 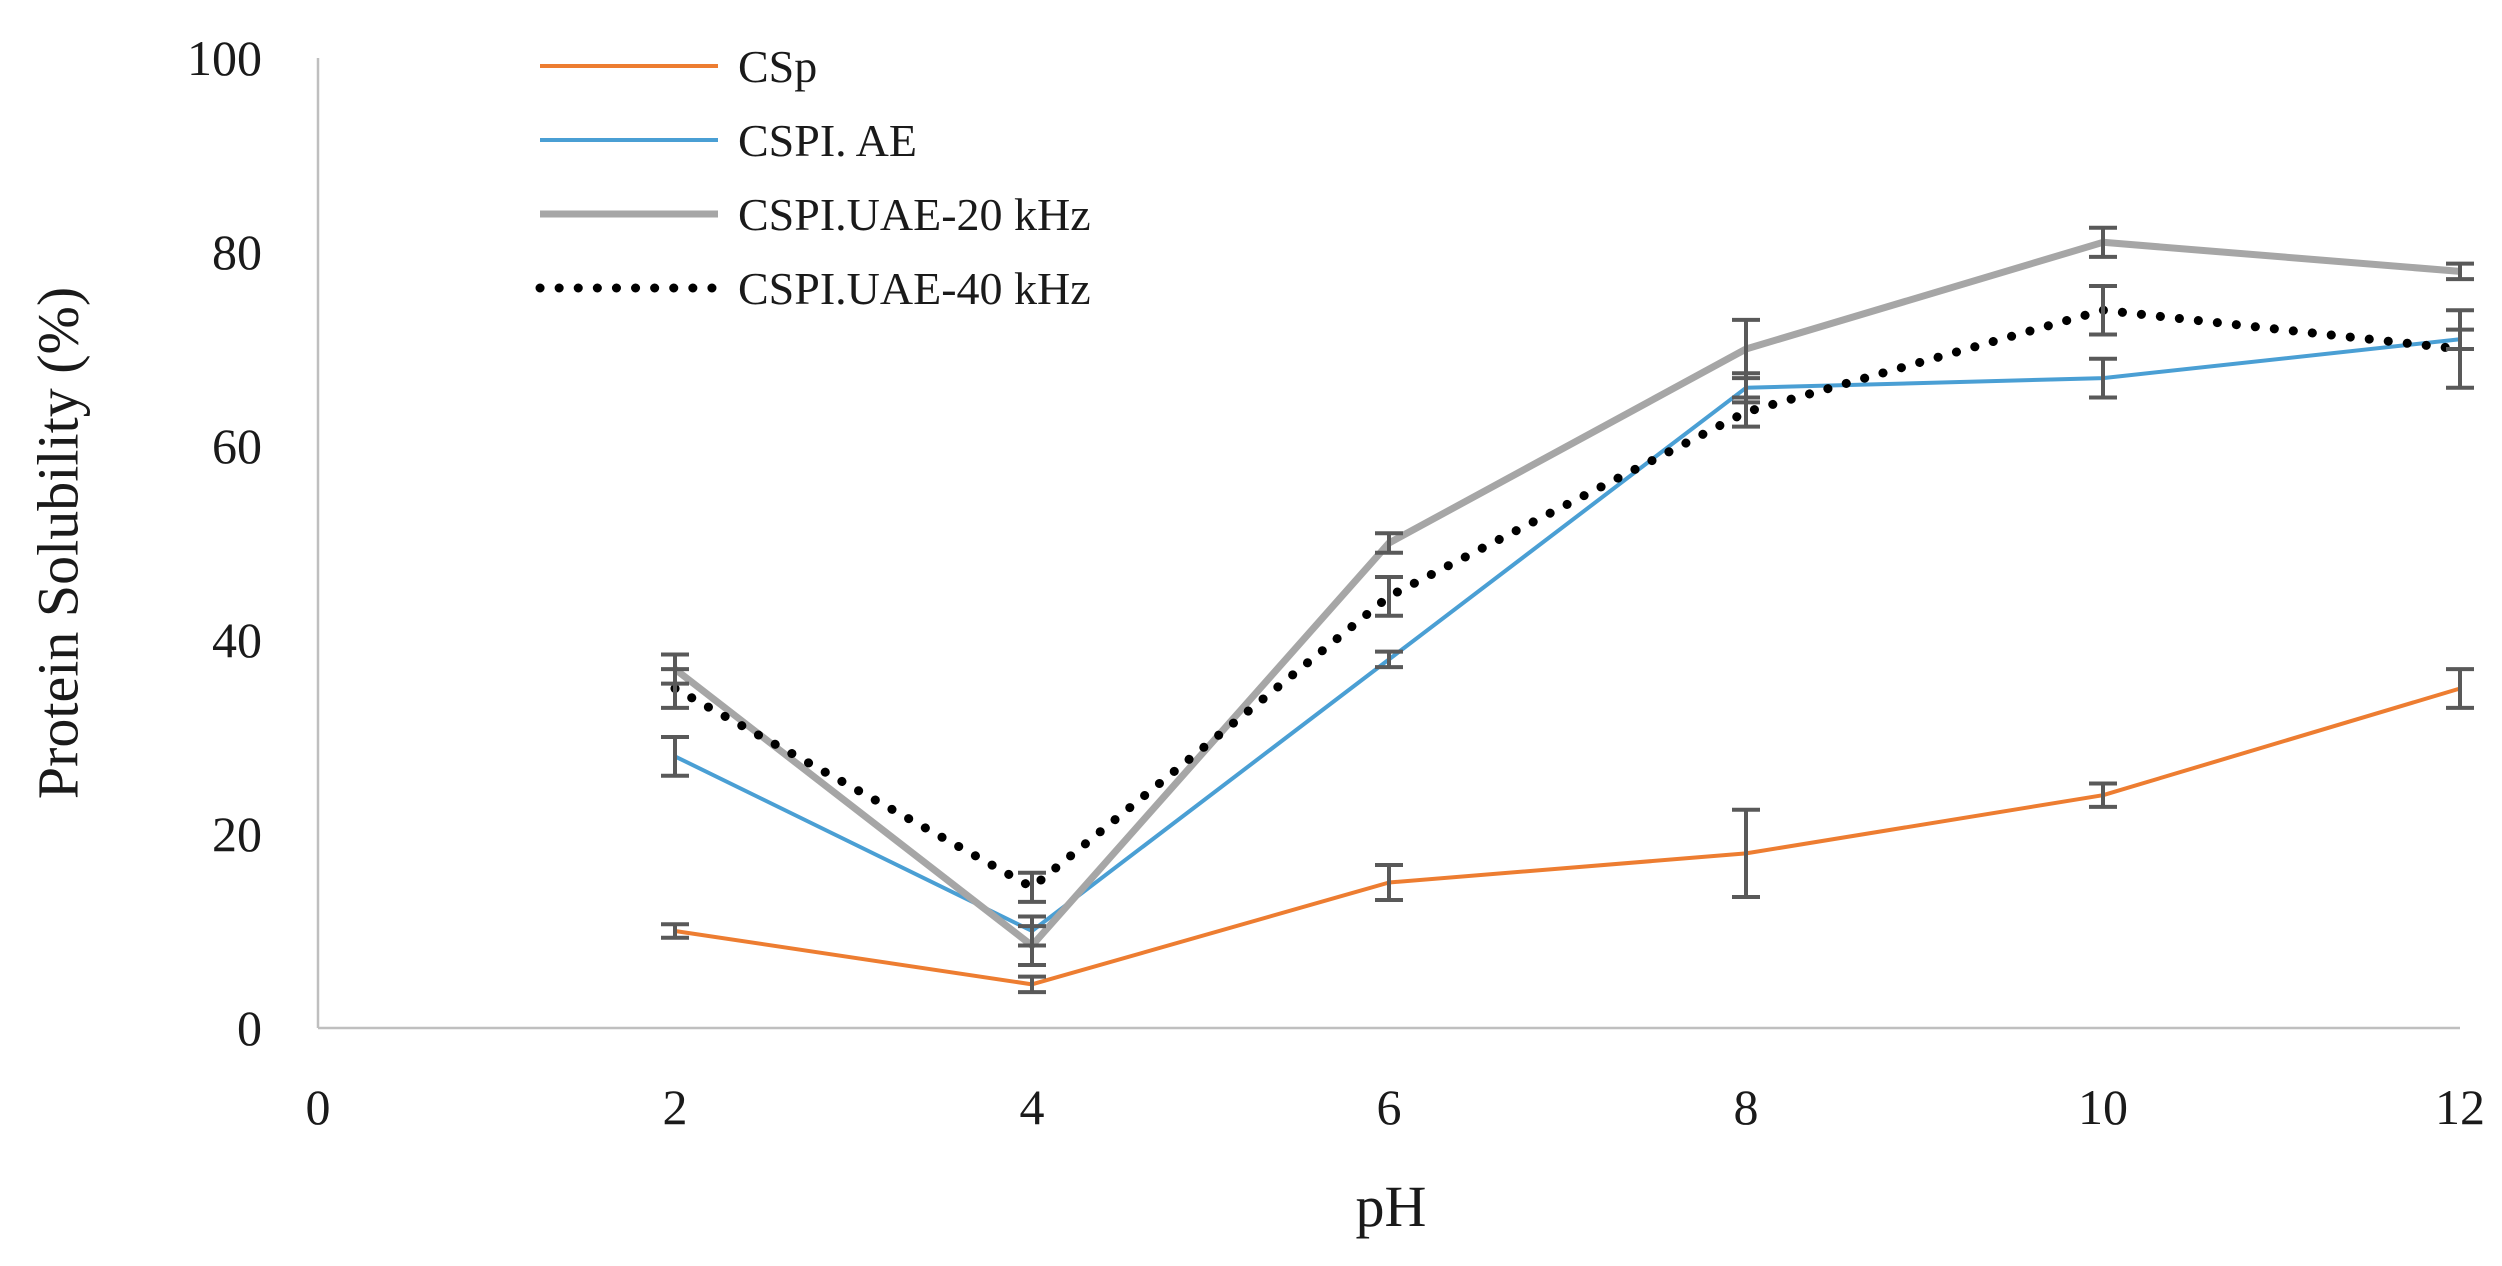 I want to click on y-tick-label: 0, so click(x=249, y=1028).